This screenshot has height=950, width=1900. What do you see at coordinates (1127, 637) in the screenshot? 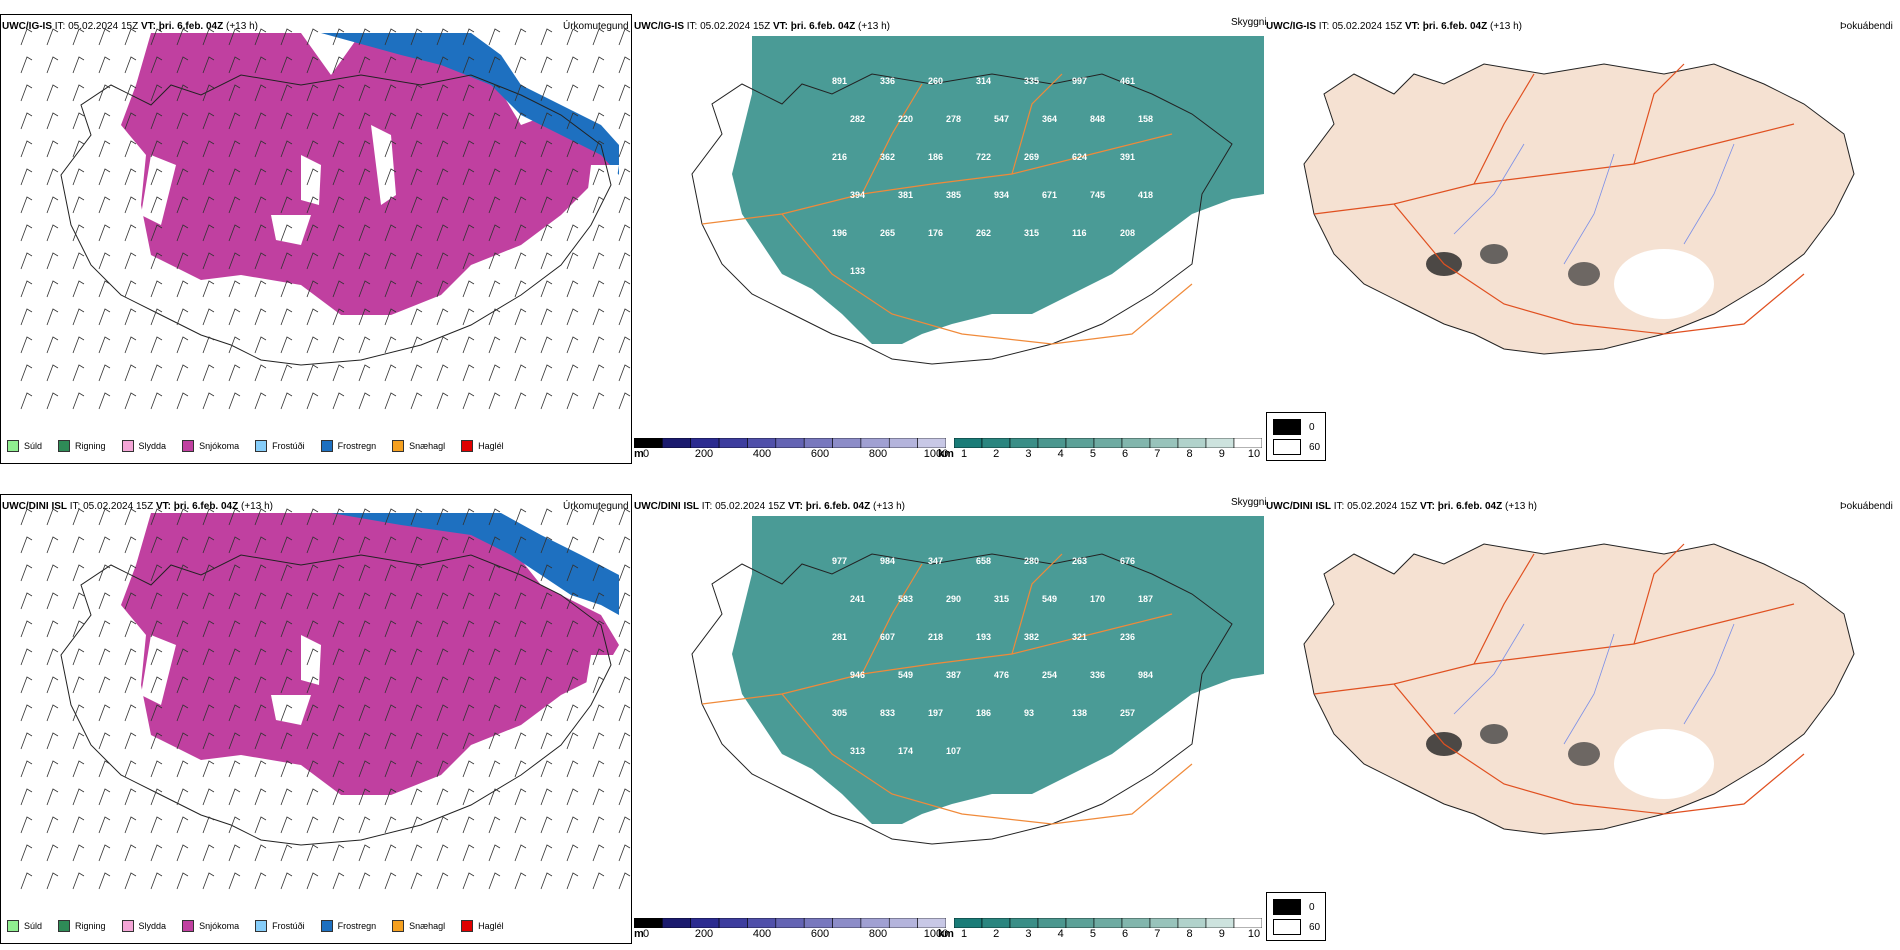
I see `cloud-base-label: 236` at bounding box center [1127, 637].